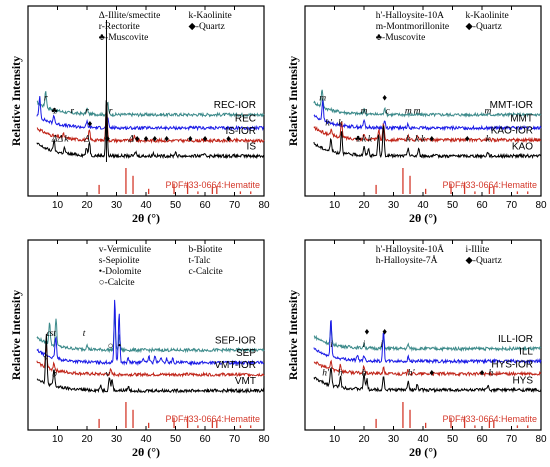 The image size is (550, 467). Describe the element at coordinates (410, 16) in the screenshot. I see `legend-item: h'-Halloysite-10A` at that location.